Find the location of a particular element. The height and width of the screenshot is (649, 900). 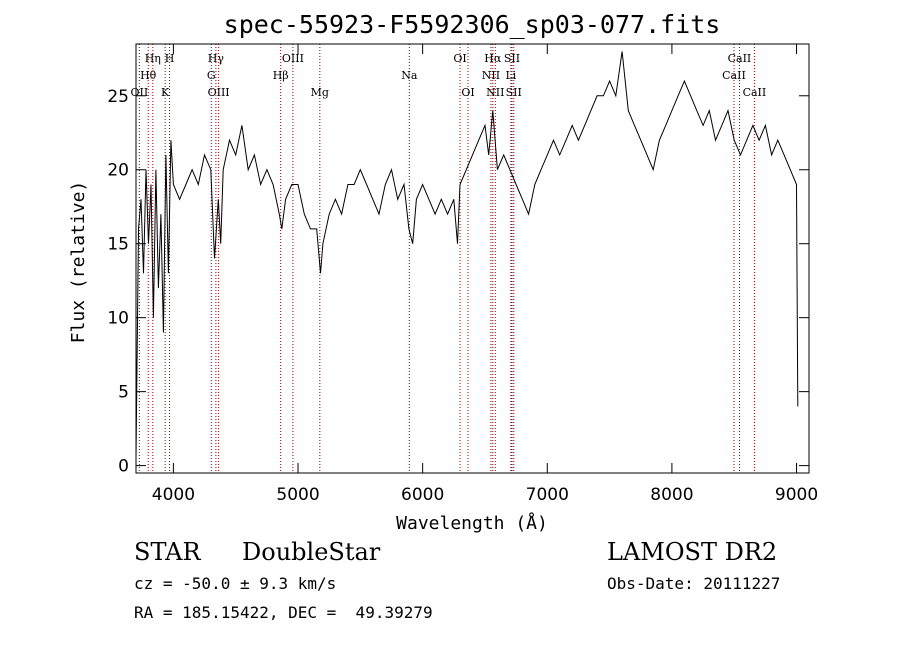

y-tick-label: 20 is located at coordinates (118, 171).